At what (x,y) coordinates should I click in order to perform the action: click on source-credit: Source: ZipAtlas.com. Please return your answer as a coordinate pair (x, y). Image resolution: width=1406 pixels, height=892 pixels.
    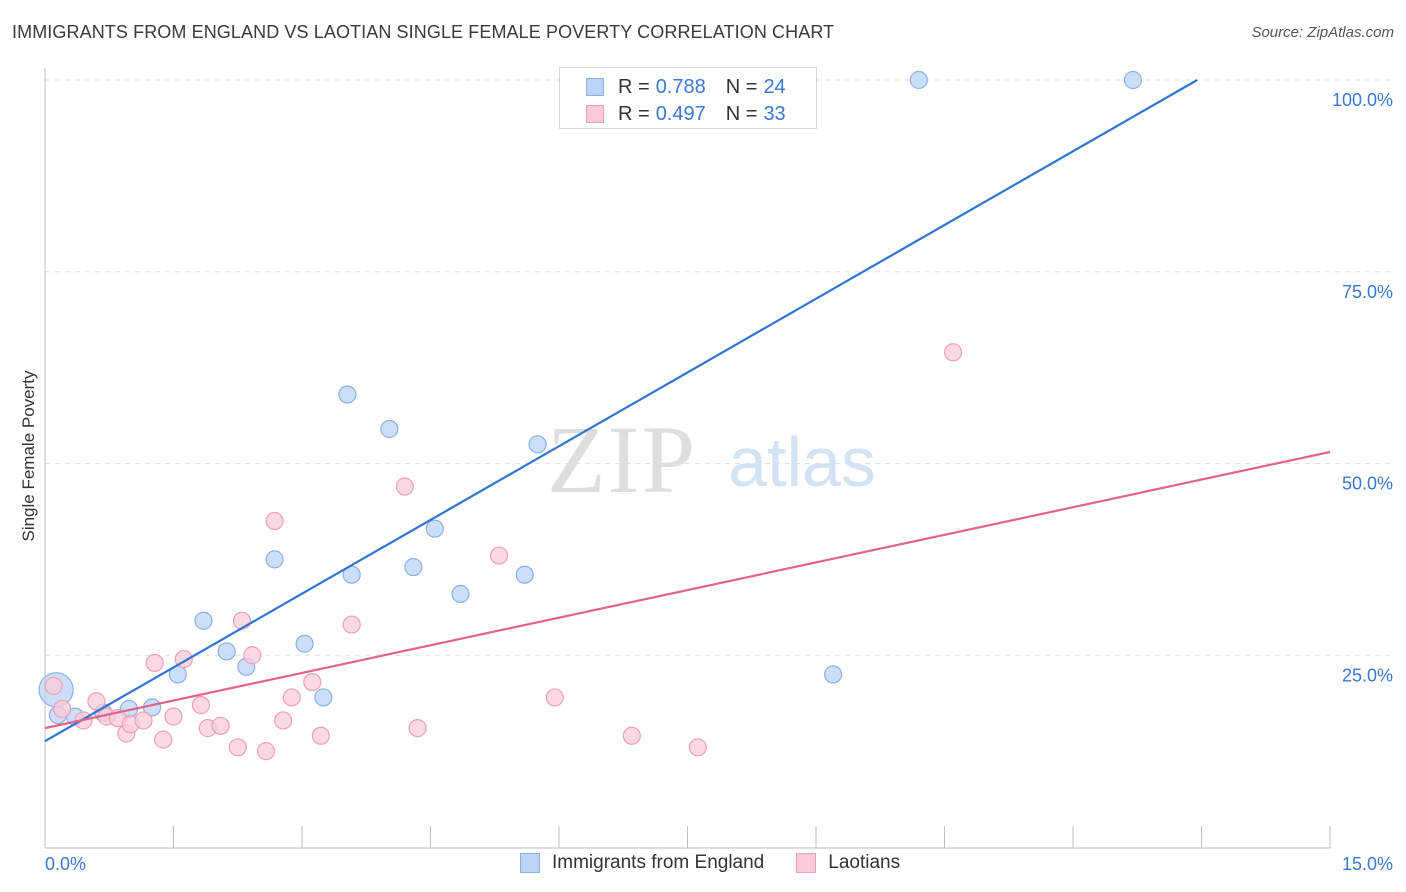
    Looking at the image, I should click on (1322, 32).